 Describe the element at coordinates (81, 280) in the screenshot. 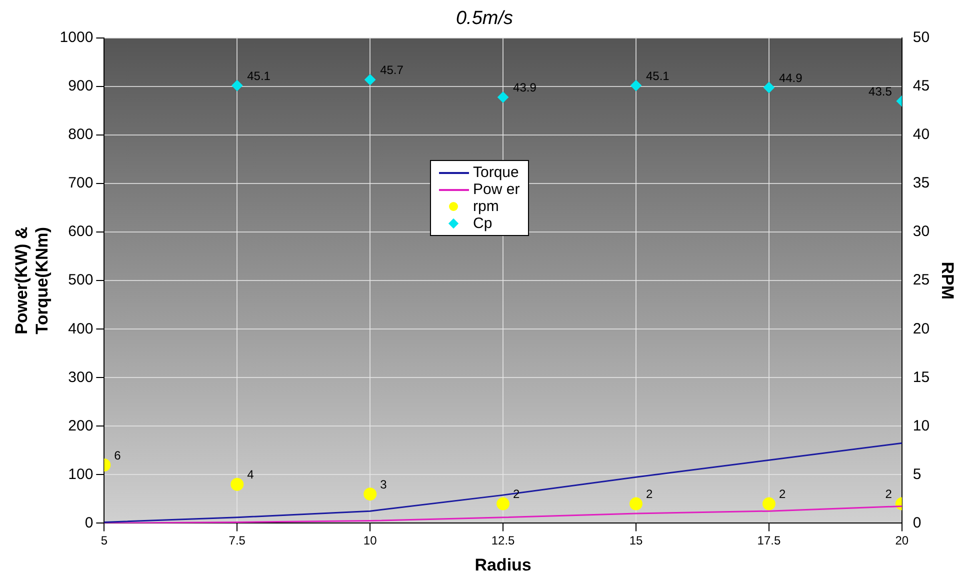

I see `y-tick-label: 500` at that location.